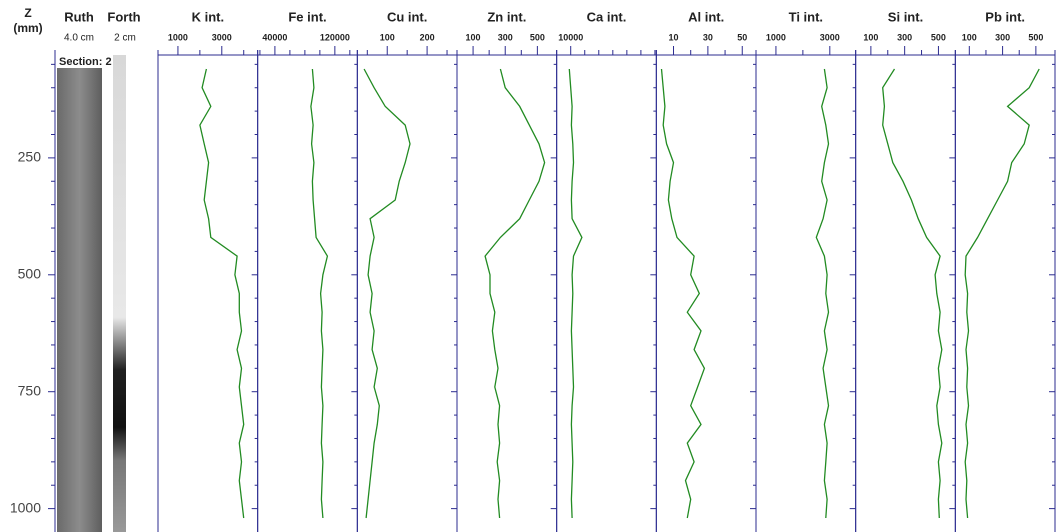 Image resolution: width=1057 pixels, height=532 pixels. I want to click on core-width: 2 cm, so click(125, 38).